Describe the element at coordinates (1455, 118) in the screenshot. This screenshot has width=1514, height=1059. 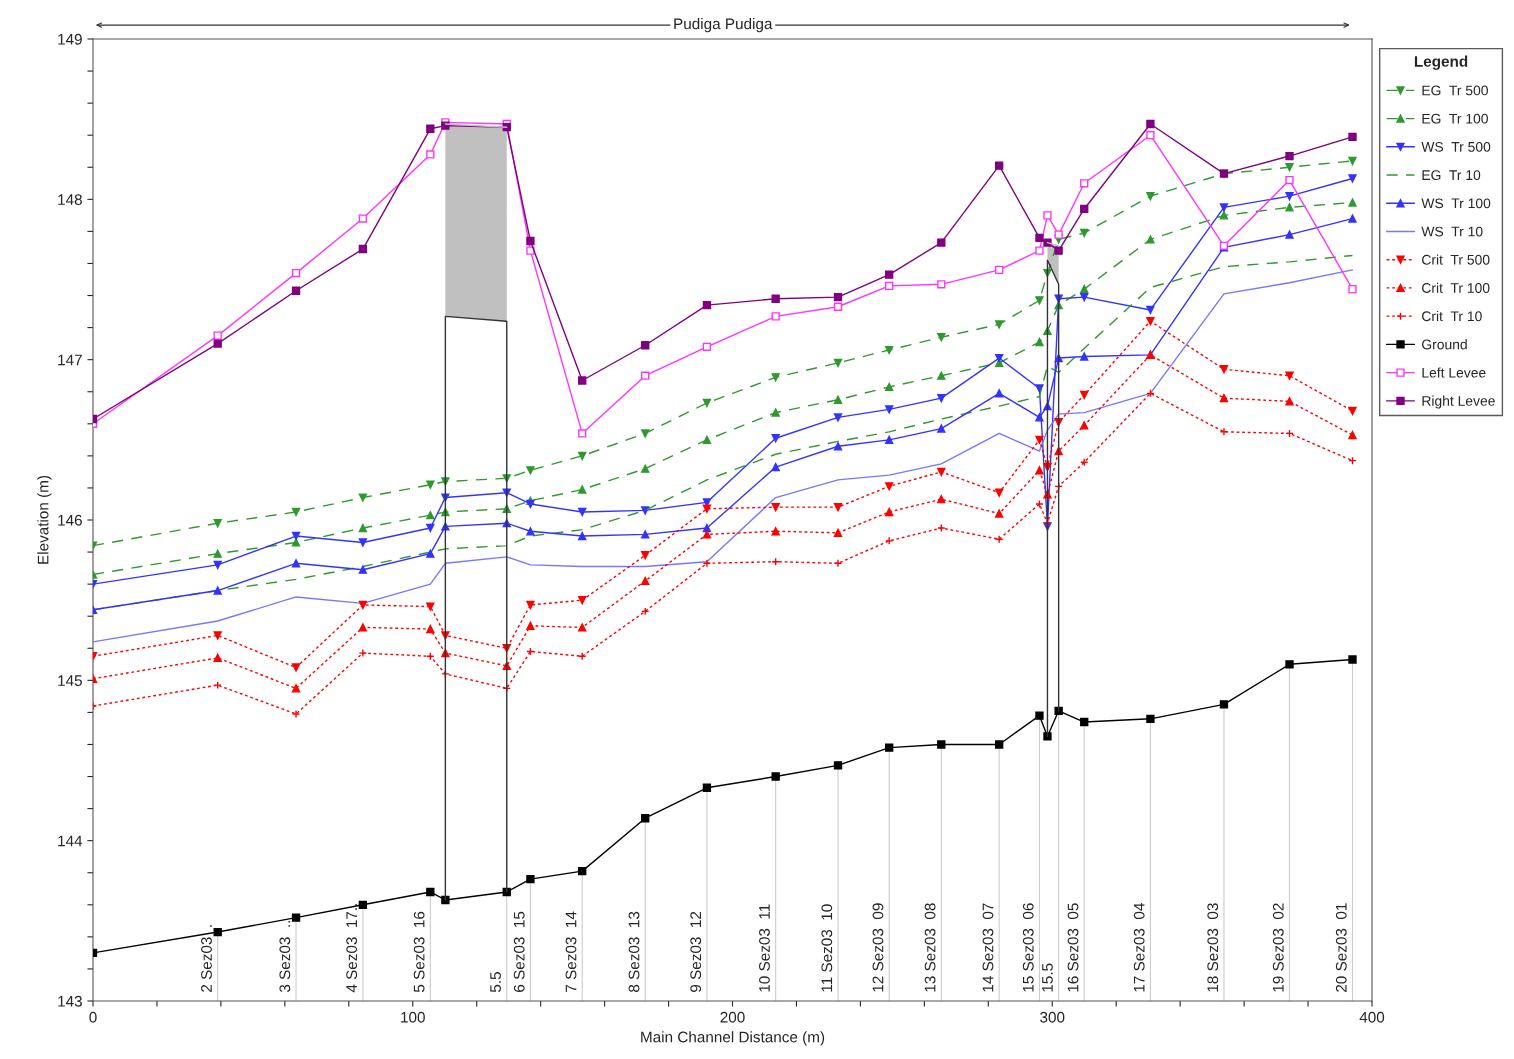
I see `legend-label: EG Tr 100` at that location.